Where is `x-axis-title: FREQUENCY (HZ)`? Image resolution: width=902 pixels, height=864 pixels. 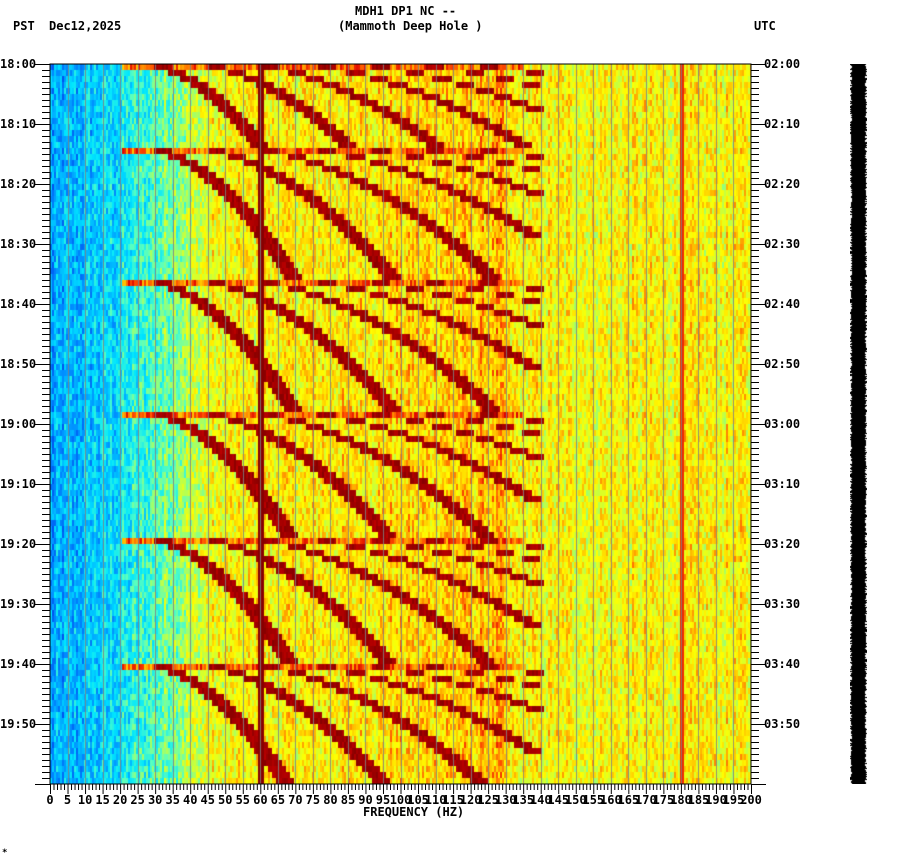
x-axis-title: FREQUENCY (HZ) is located at coordinates (414, 812).